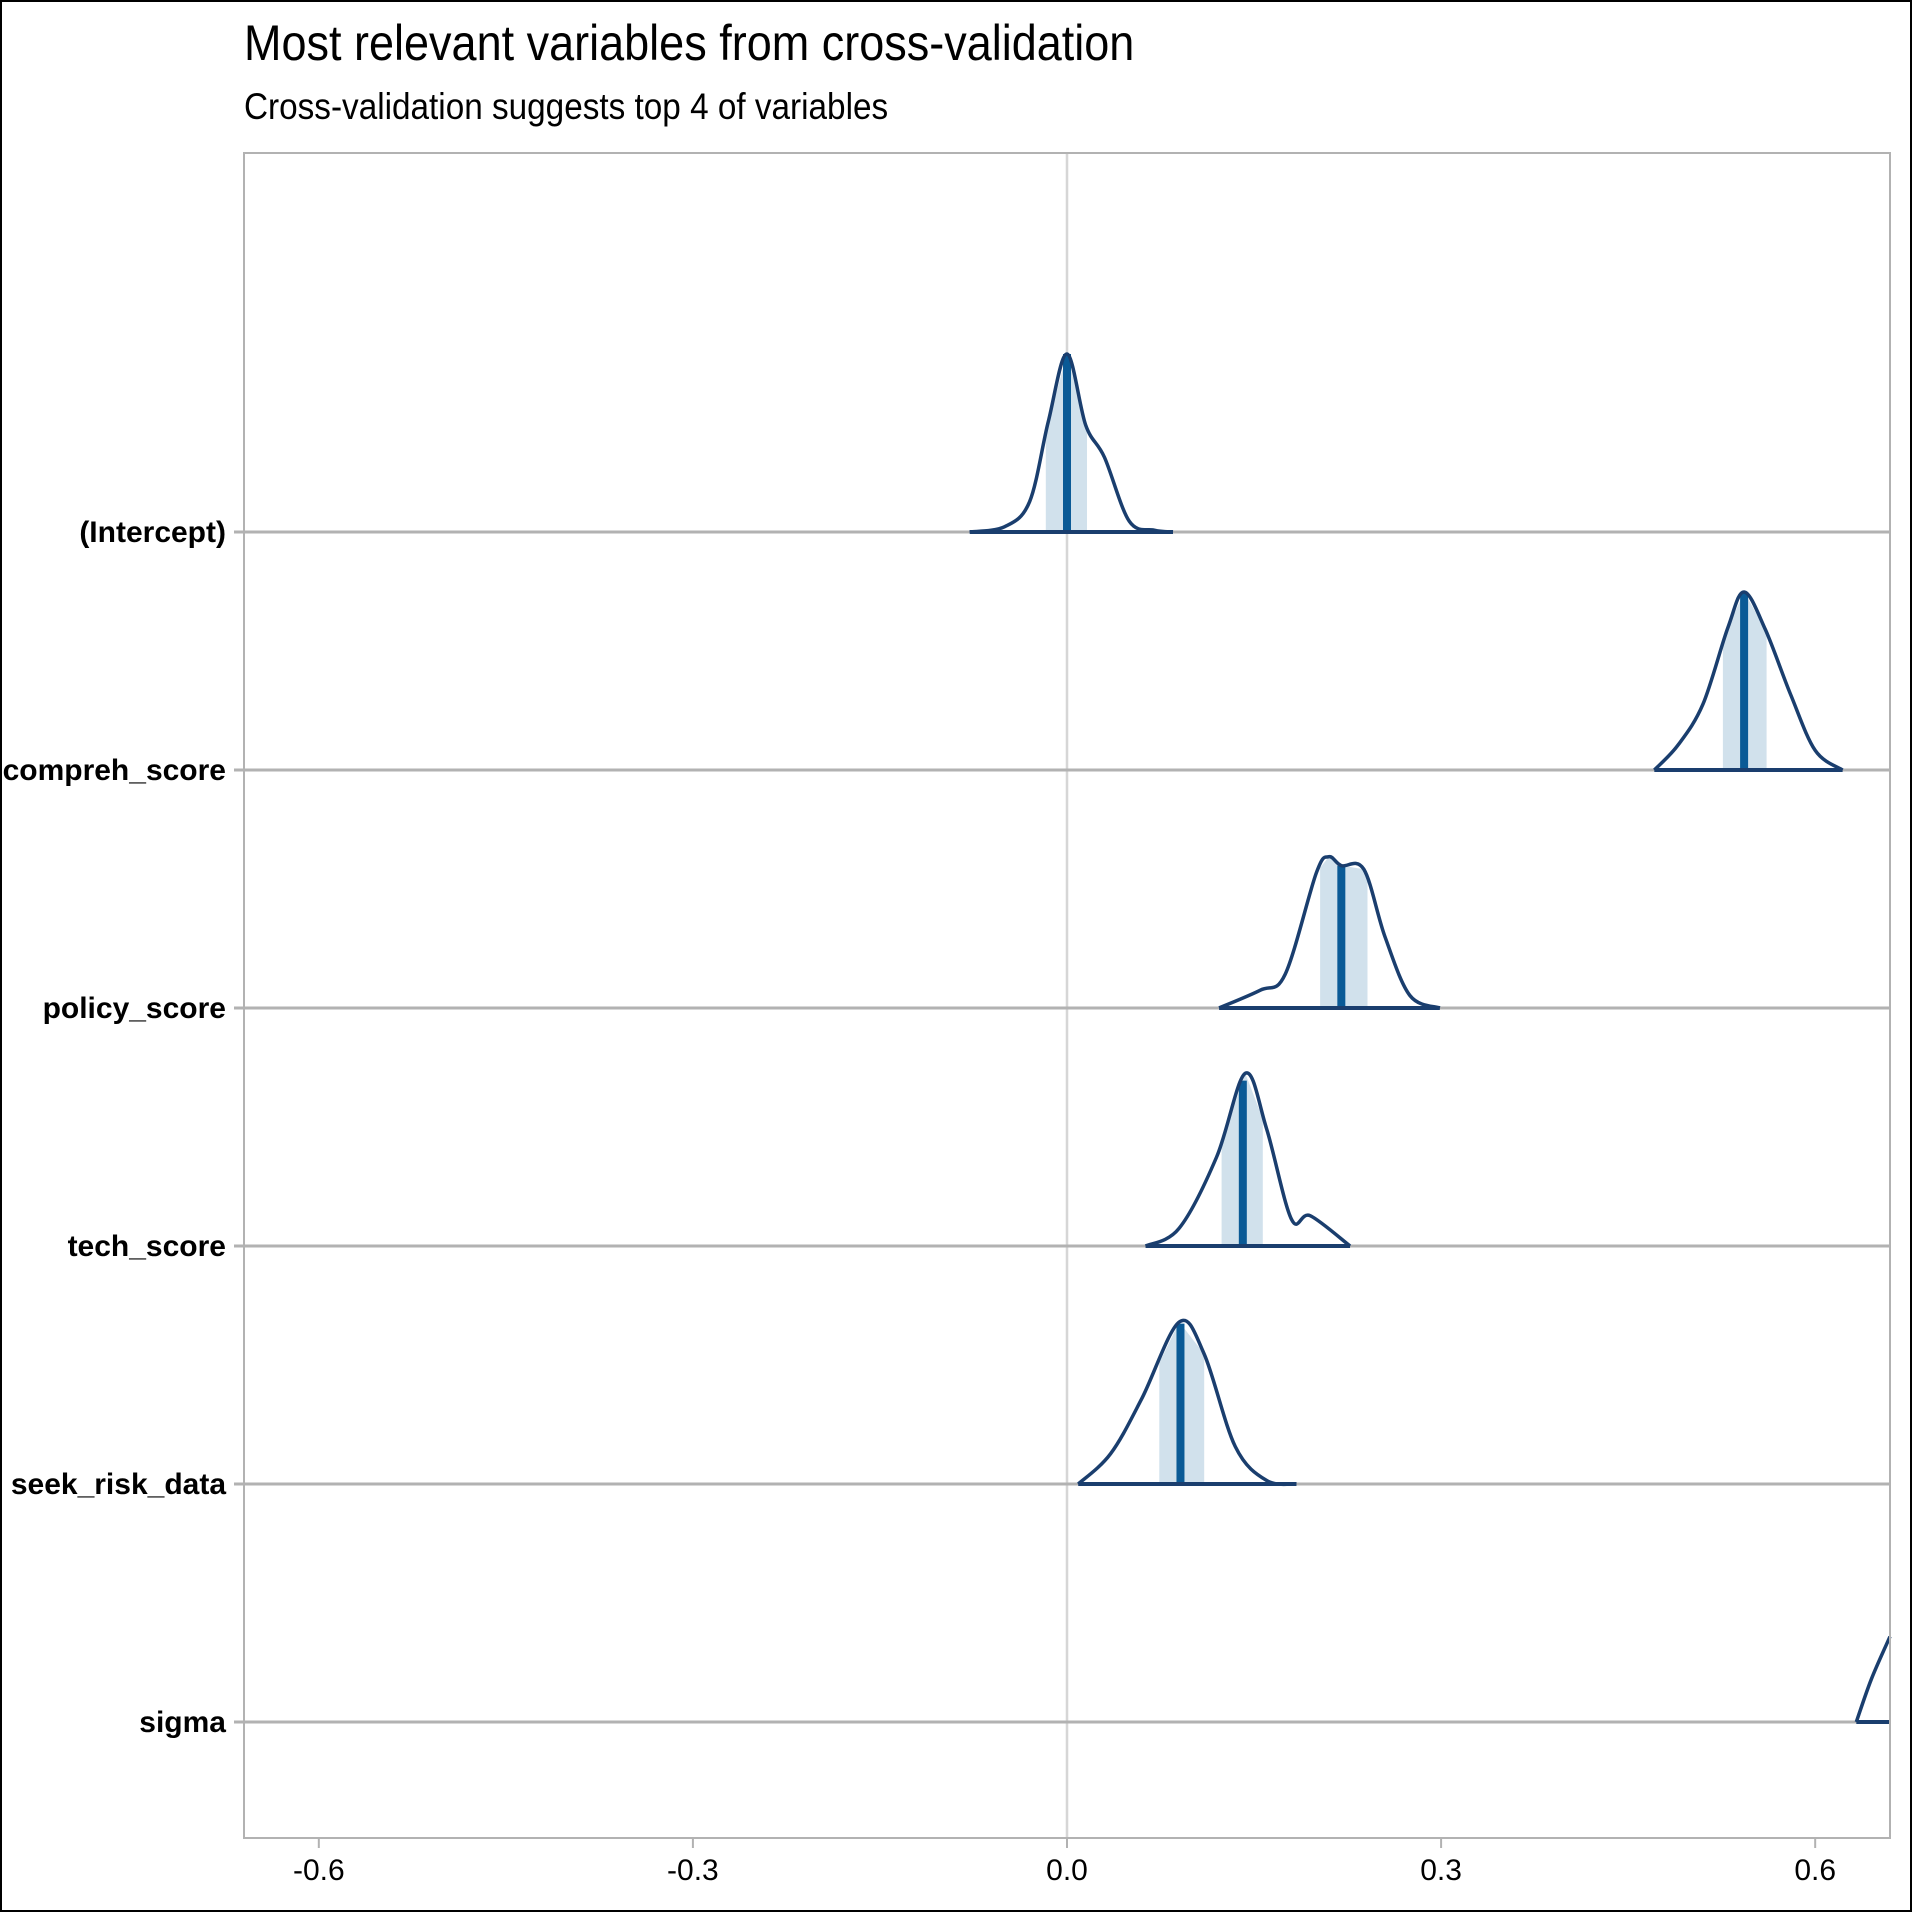  Describe the element at coordinates (147, 1246) in the screenshot. I see `y-label-tech-score: tech_score` at that location.